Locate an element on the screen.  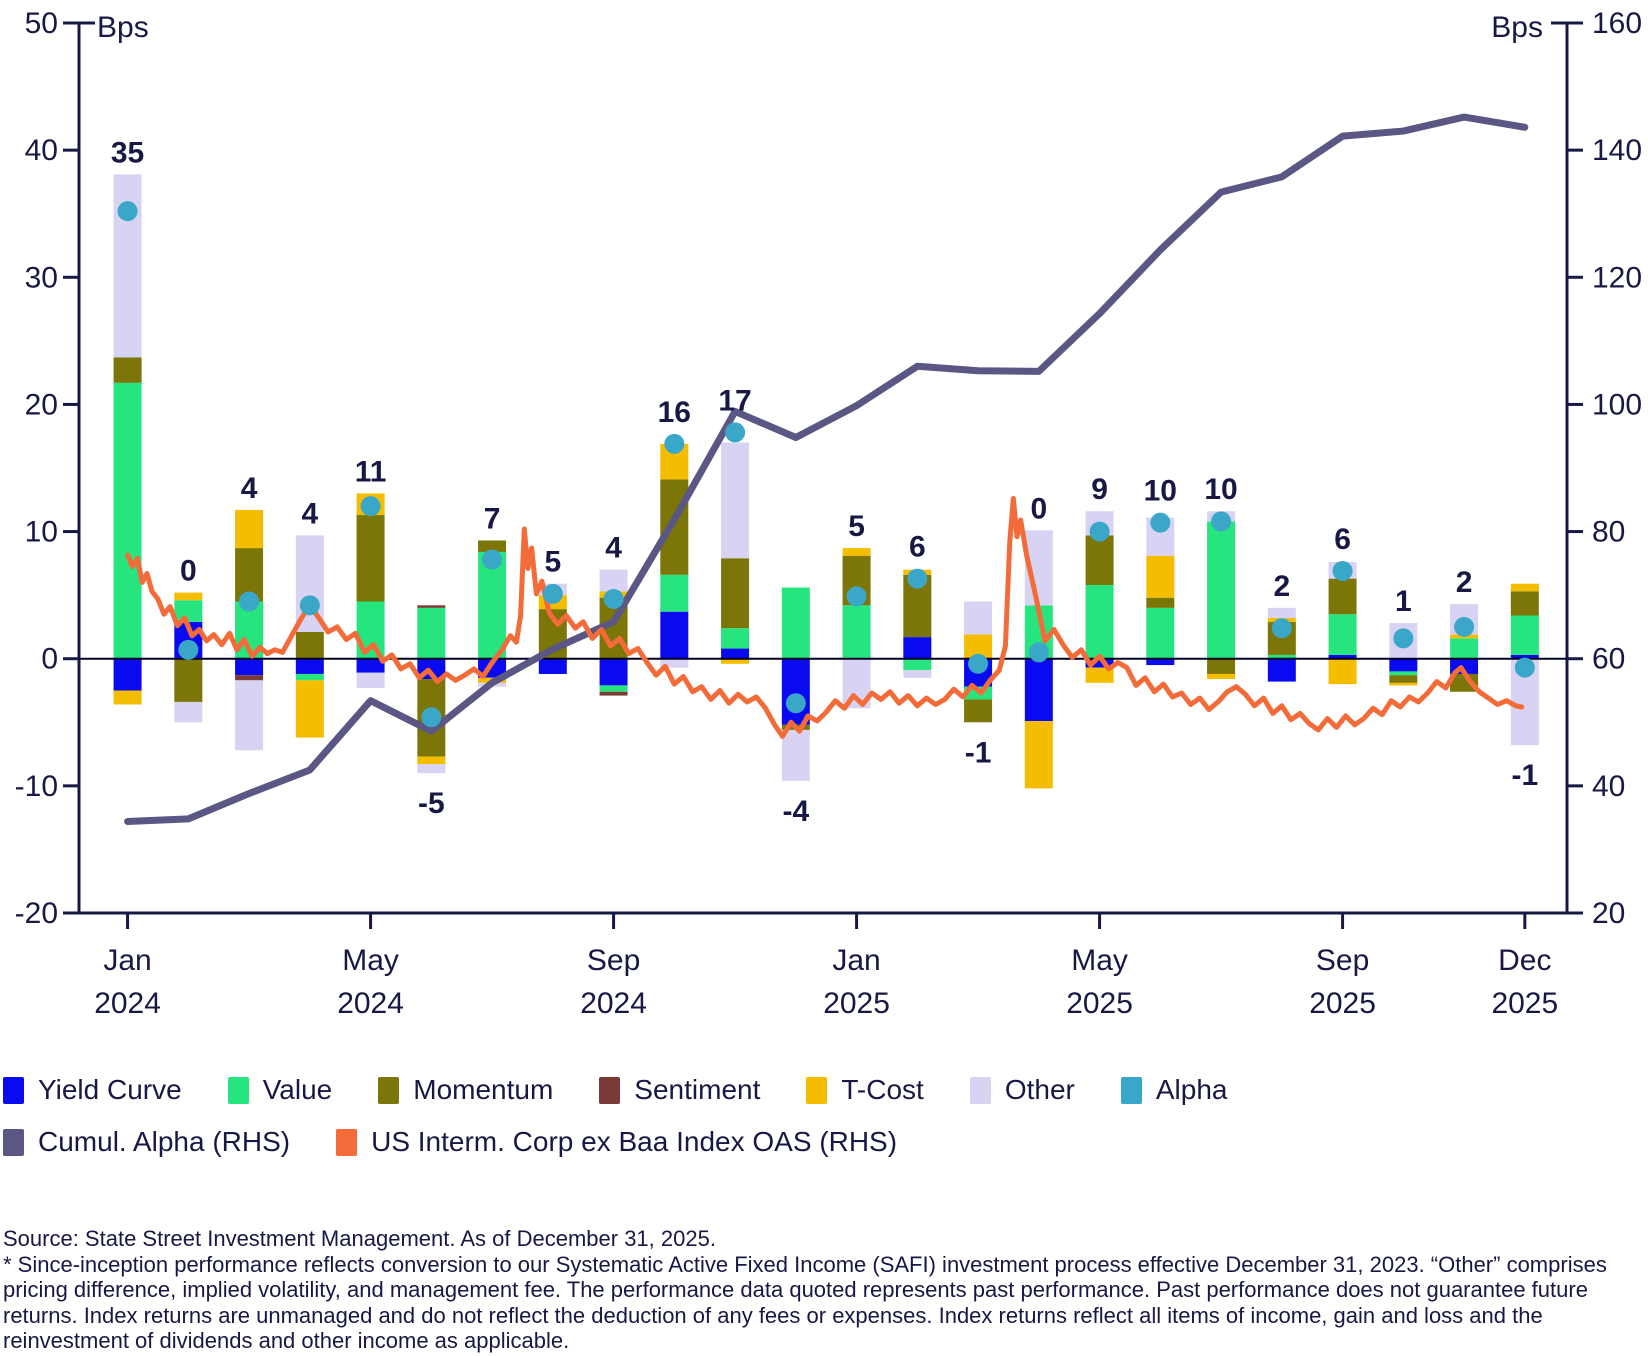
right-axis-tick-label: 120 is located at coordinates (1617, 277).